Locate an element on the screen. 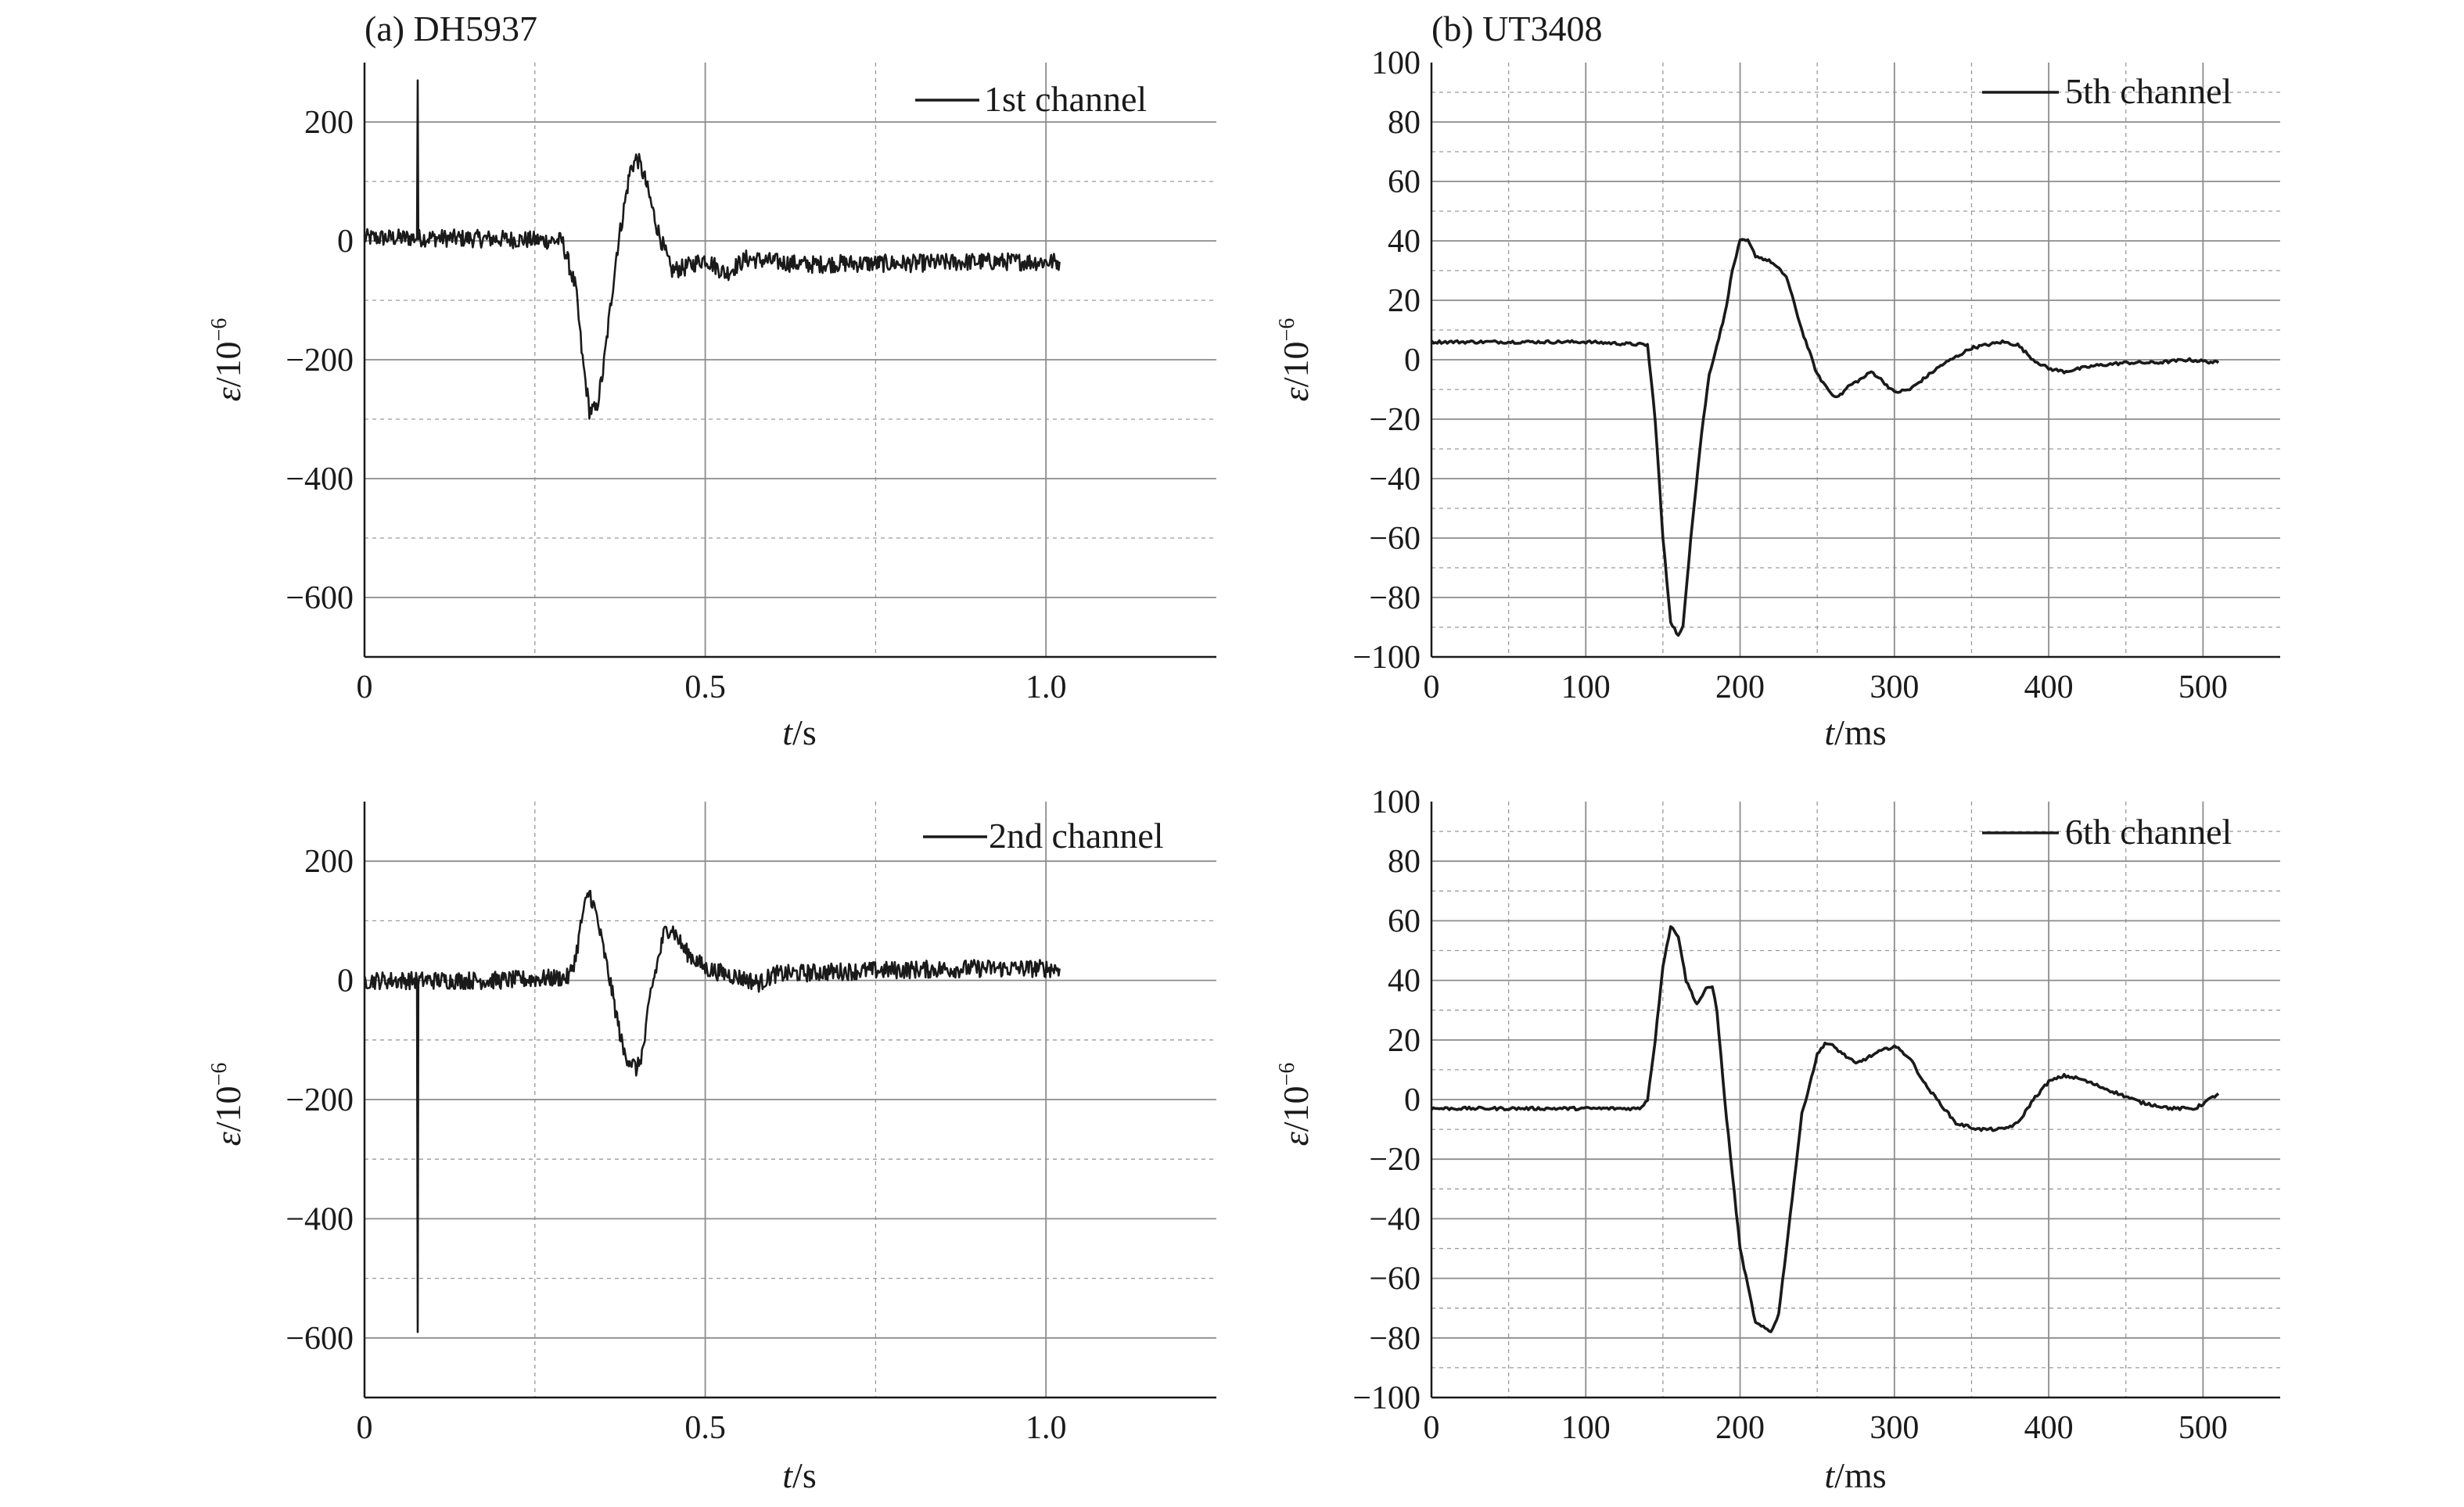 The width and height of the screenshot is (2464, 1507). legend-label: 2nd channel is located at coordinates (1076, 836).